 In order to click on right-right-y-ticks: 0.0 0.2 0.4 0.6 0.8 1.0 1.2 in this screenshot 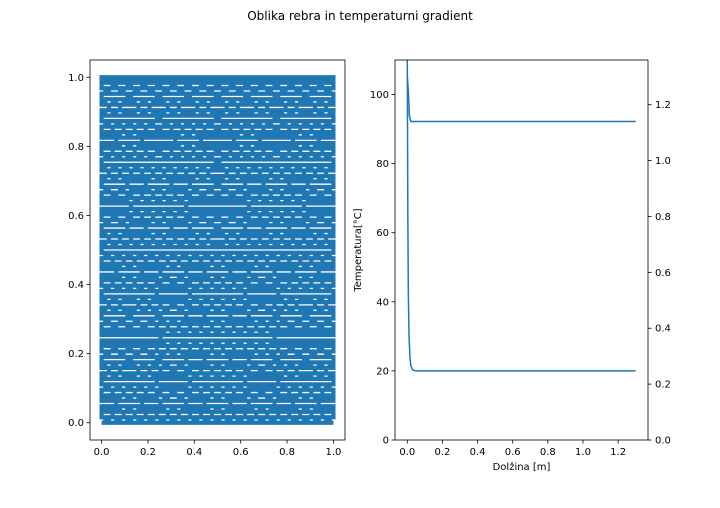, I will do `click(659, 273)`.